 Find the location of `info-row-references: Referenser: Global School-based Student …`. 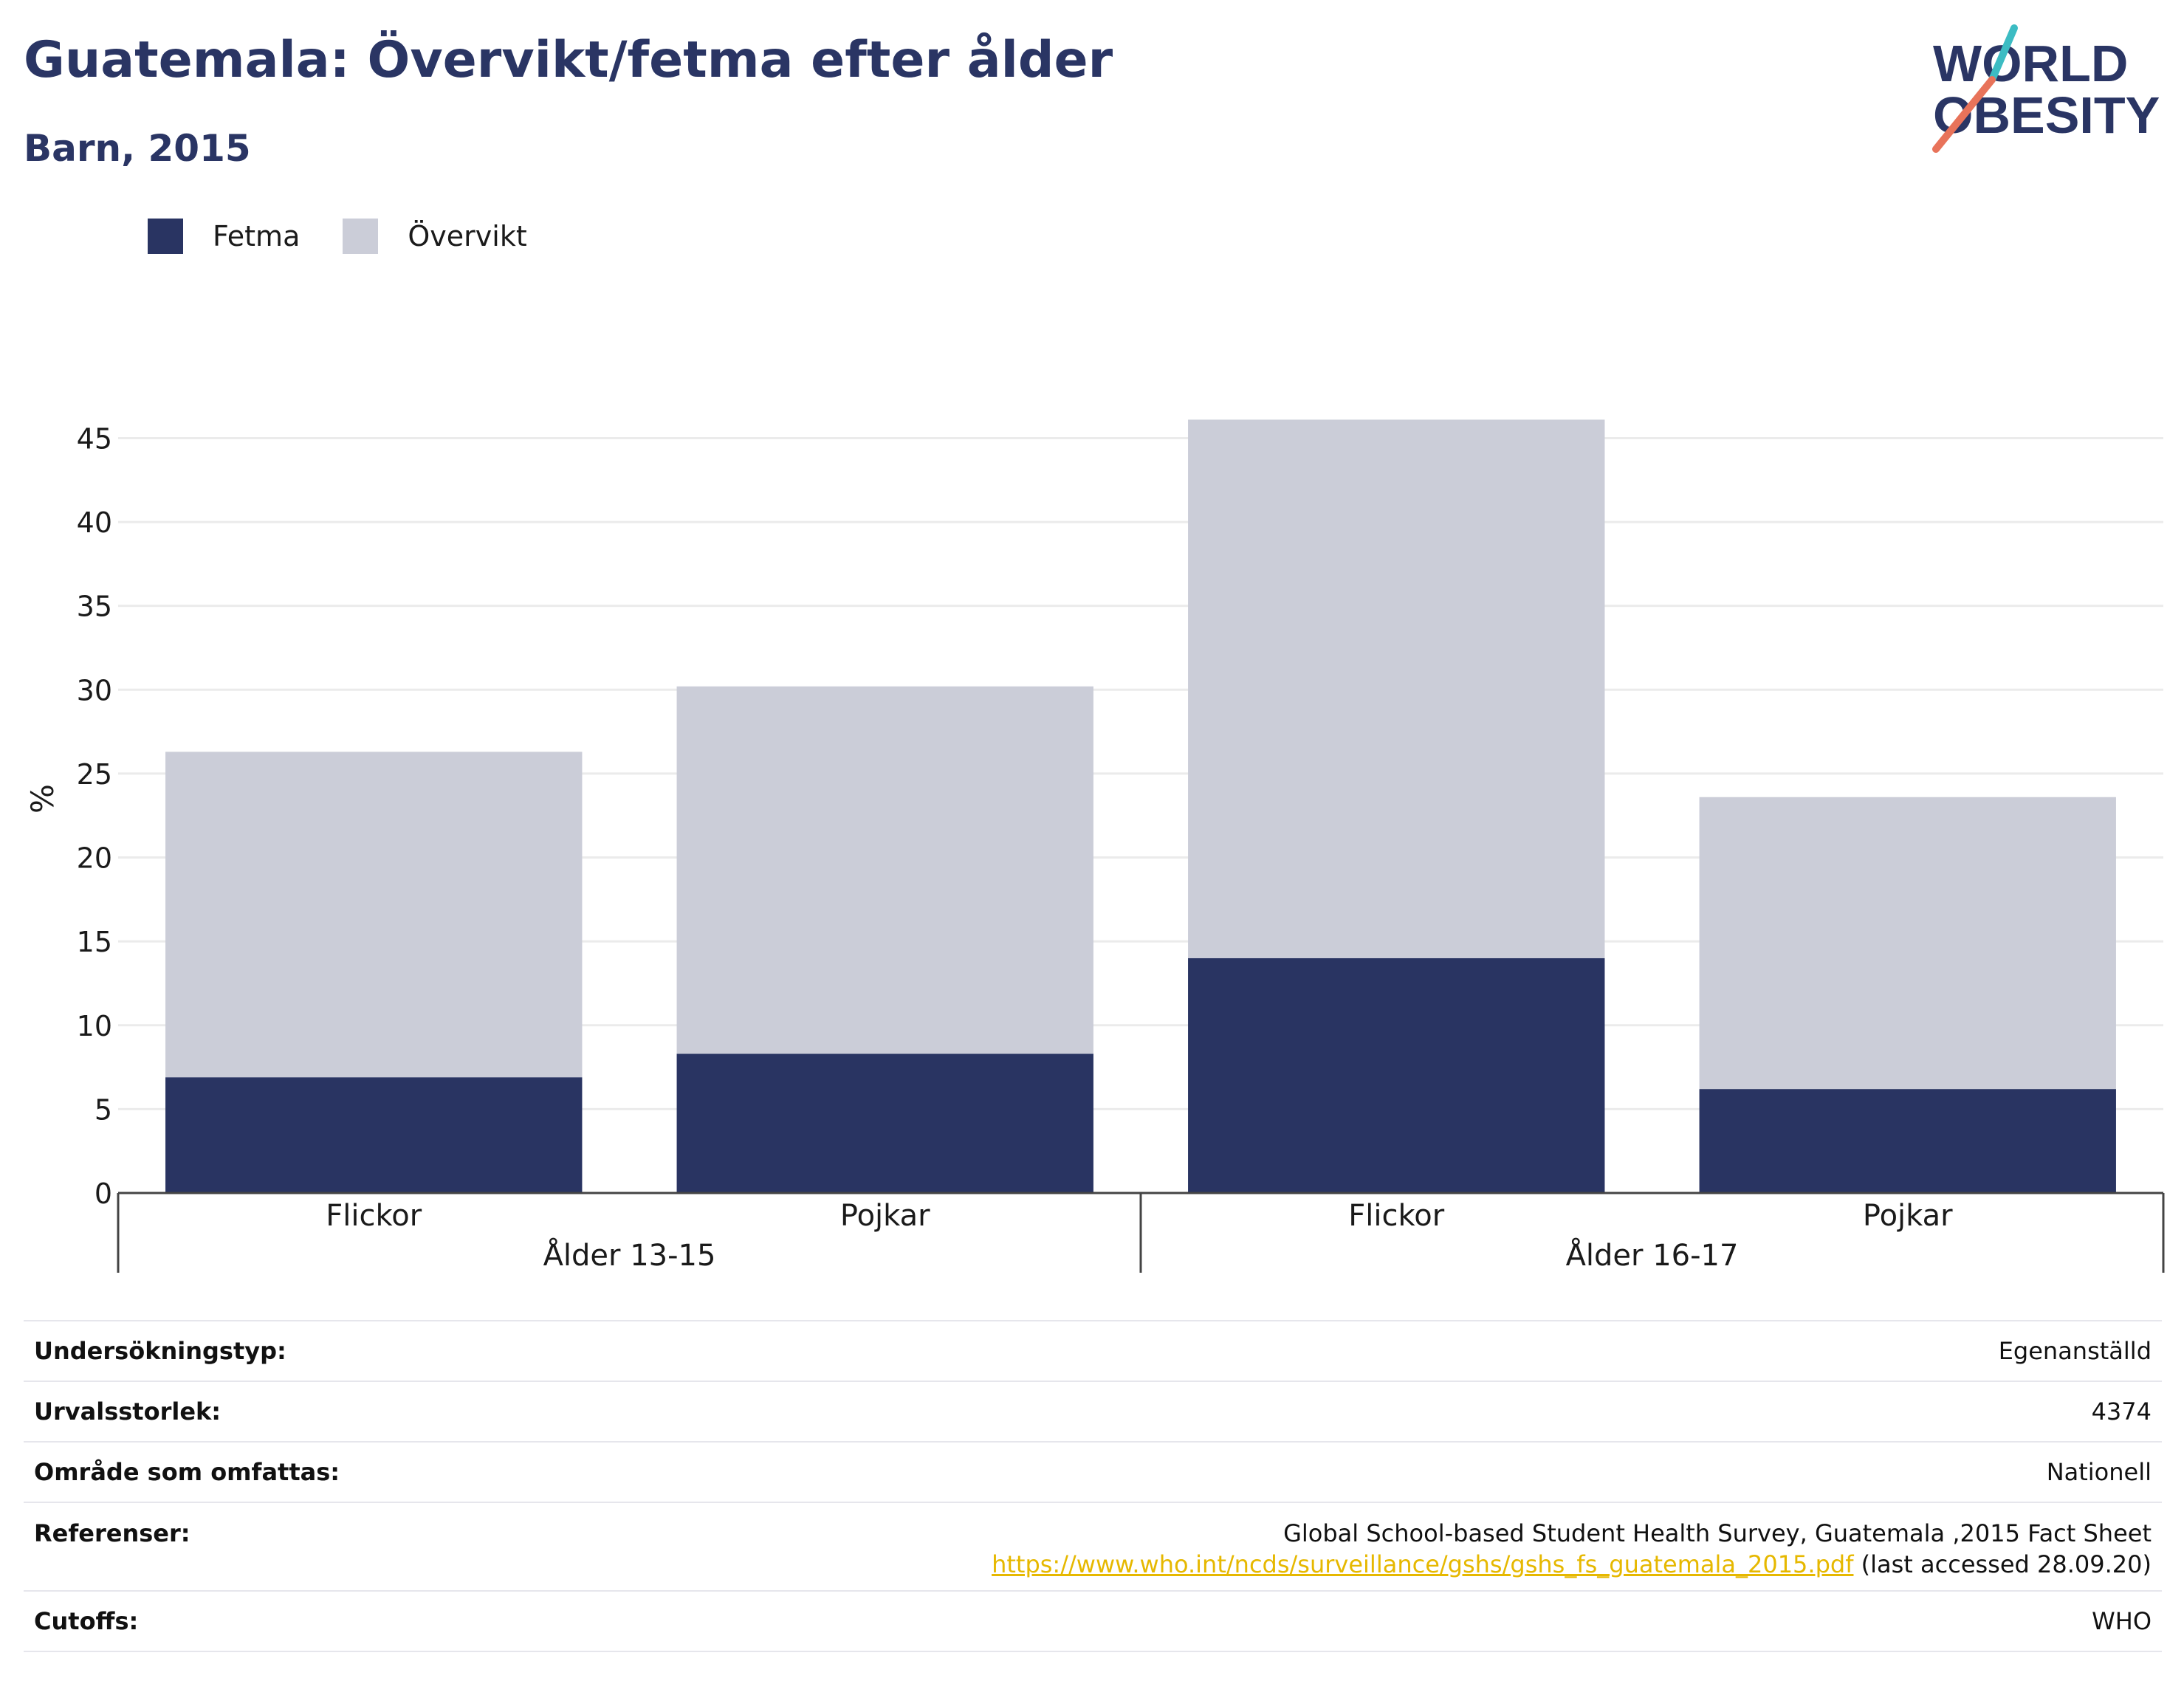

info-row-references: Referenser: Global School-based Student … is located at coordinates (1093, 1546).